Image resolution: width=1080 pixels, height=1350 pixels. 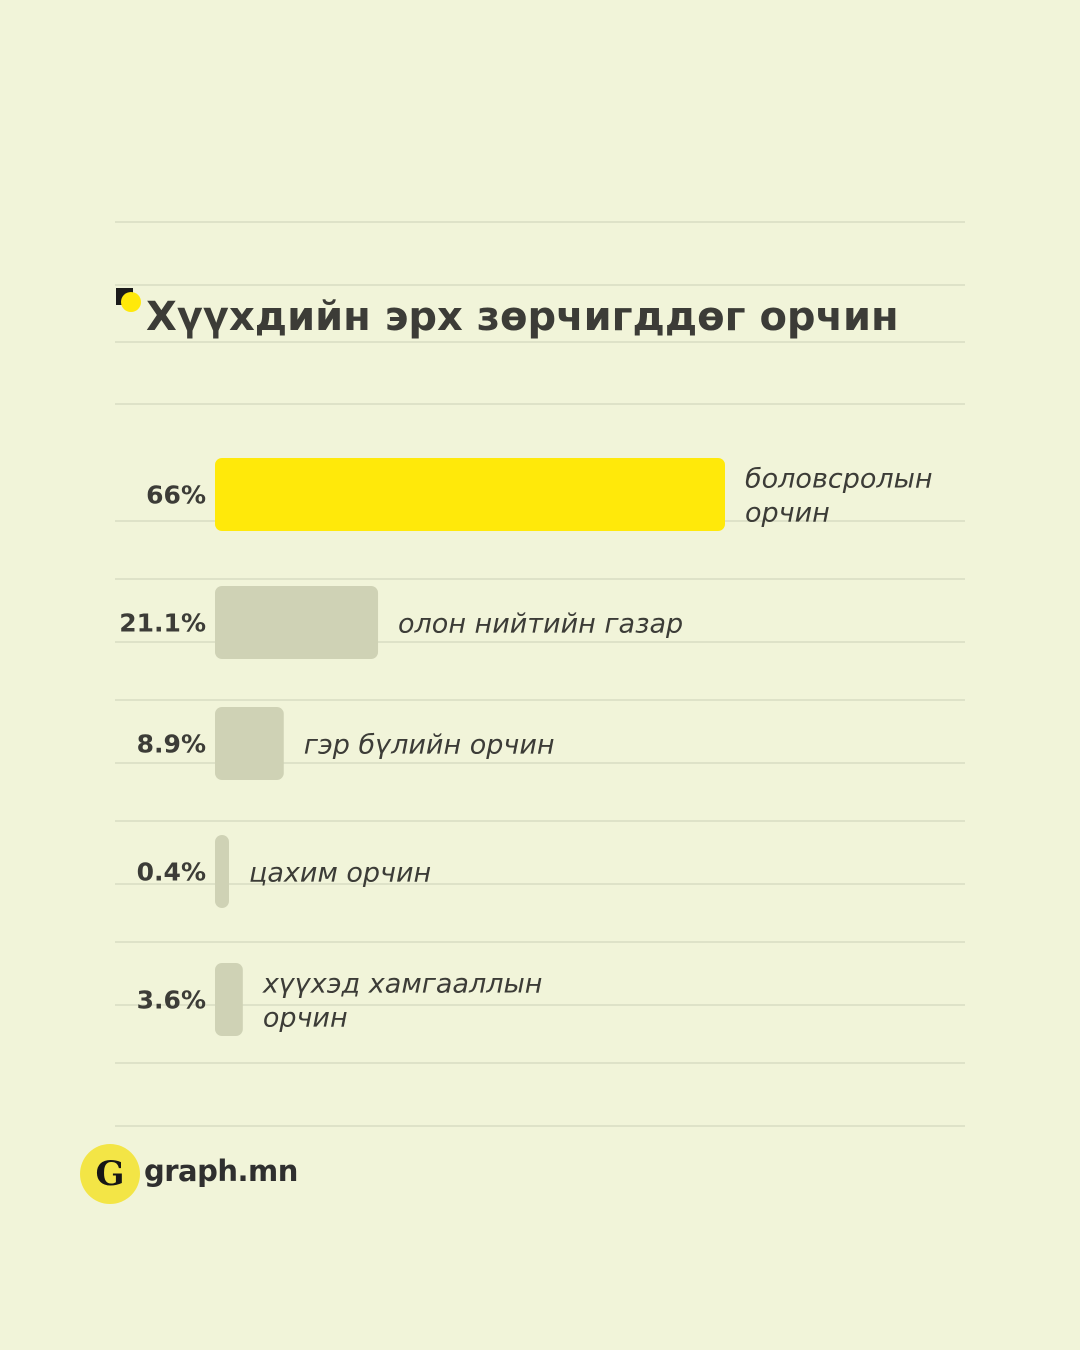 What do you see at coordinates (221, 1171) in the screenshot?
I see `logo-site-name: graph.mn` at bounding box center [221, 1171].